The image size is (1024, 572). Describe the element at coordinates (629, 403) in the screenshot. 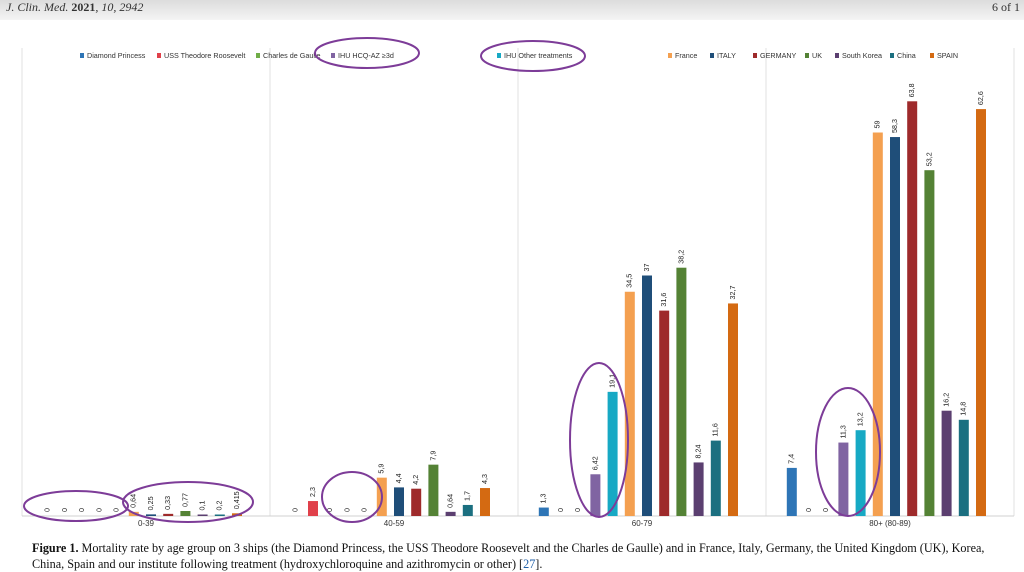

I see `bar-60-79-France` at that location.